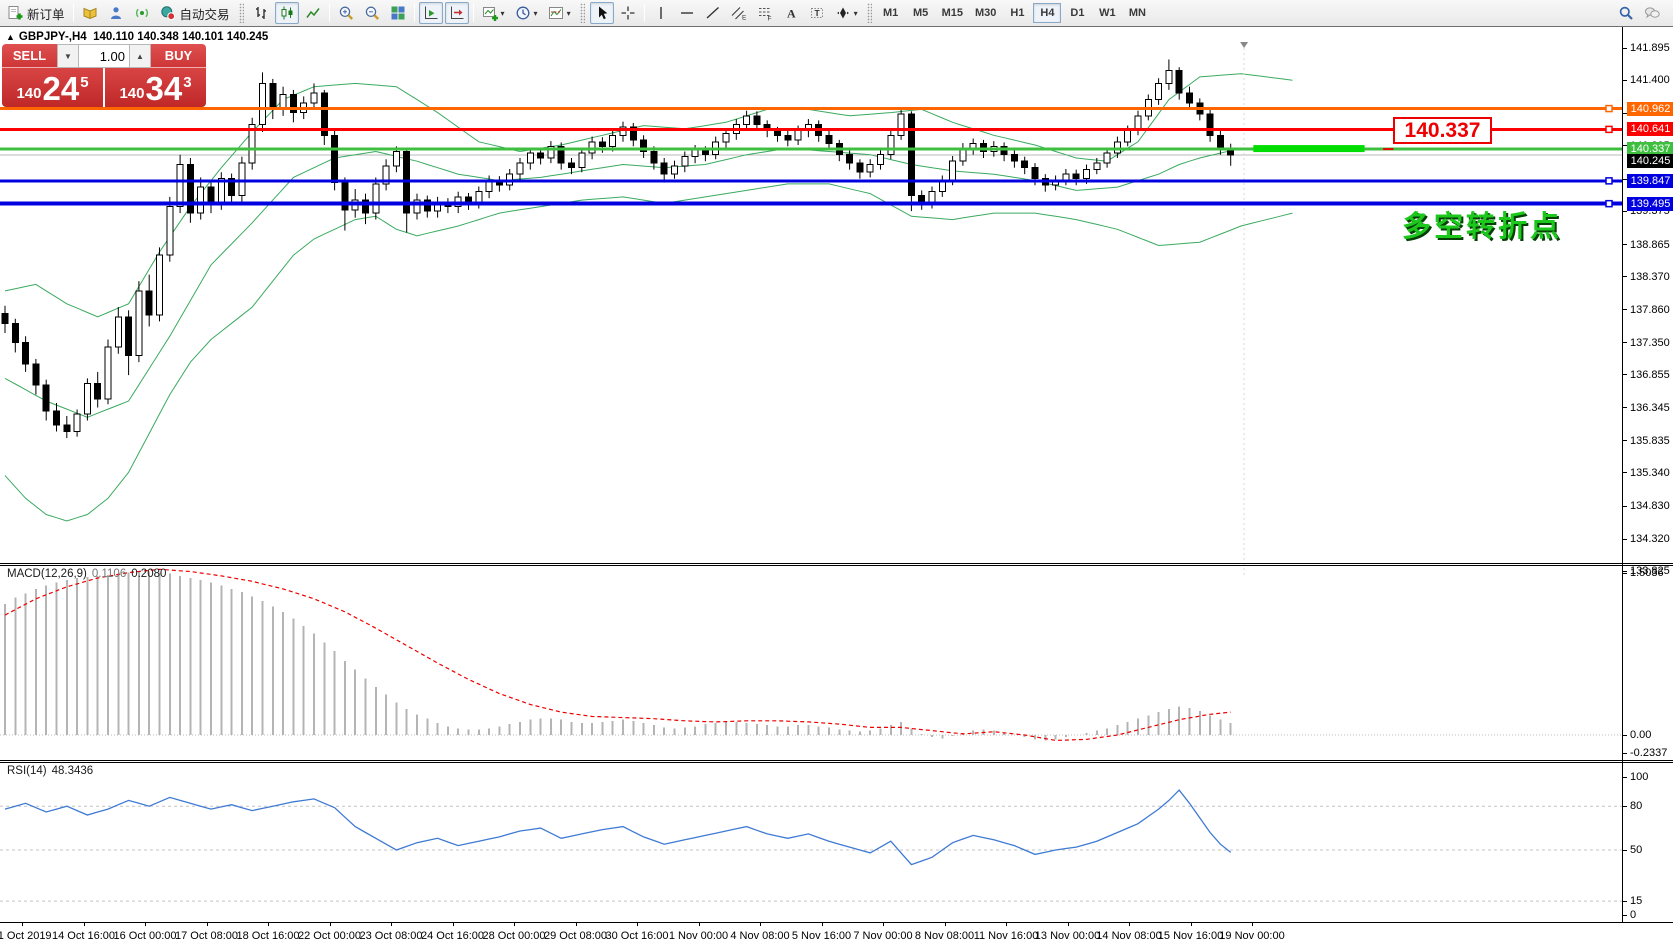 The image size is (1673, 950). What do you see at coordinates (1650, 108) in the screenshot?
I see `price-level-tag: 140.962` at bounding box center [1650, 108].